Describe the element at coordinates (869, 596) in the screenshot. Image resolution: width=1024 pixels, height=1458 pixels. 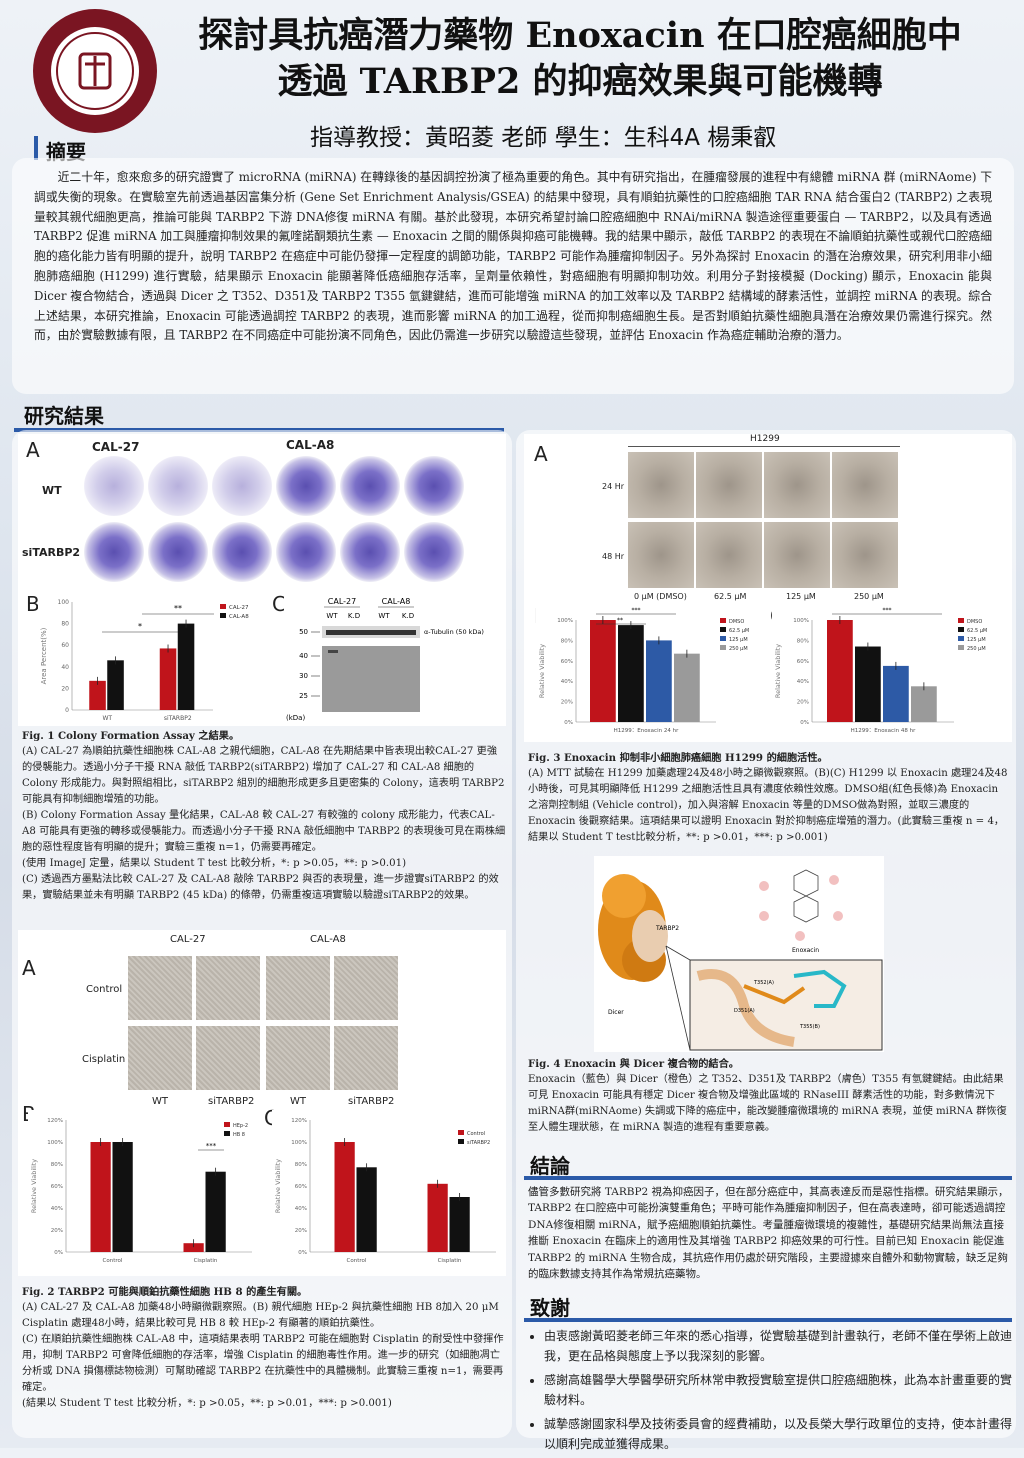
I see `fig3-col-3: 250 μM` at that location.